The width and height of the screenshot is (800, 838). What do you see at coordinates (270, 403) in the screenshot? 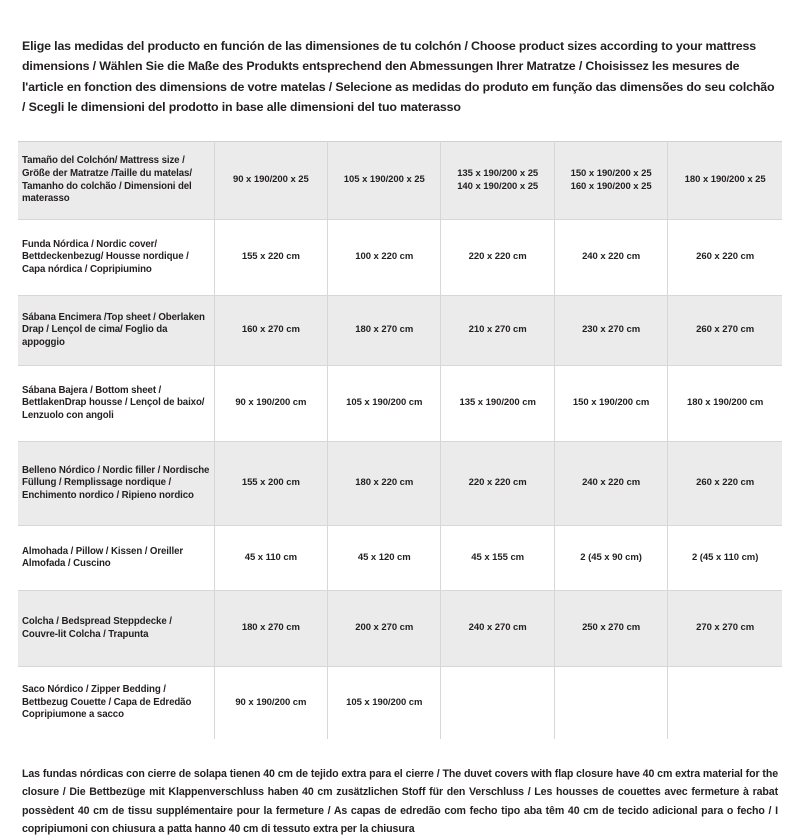
I see `cell-bottom-sheet-90: 90 x 190/200 cm` at bounding box center [270, 403].